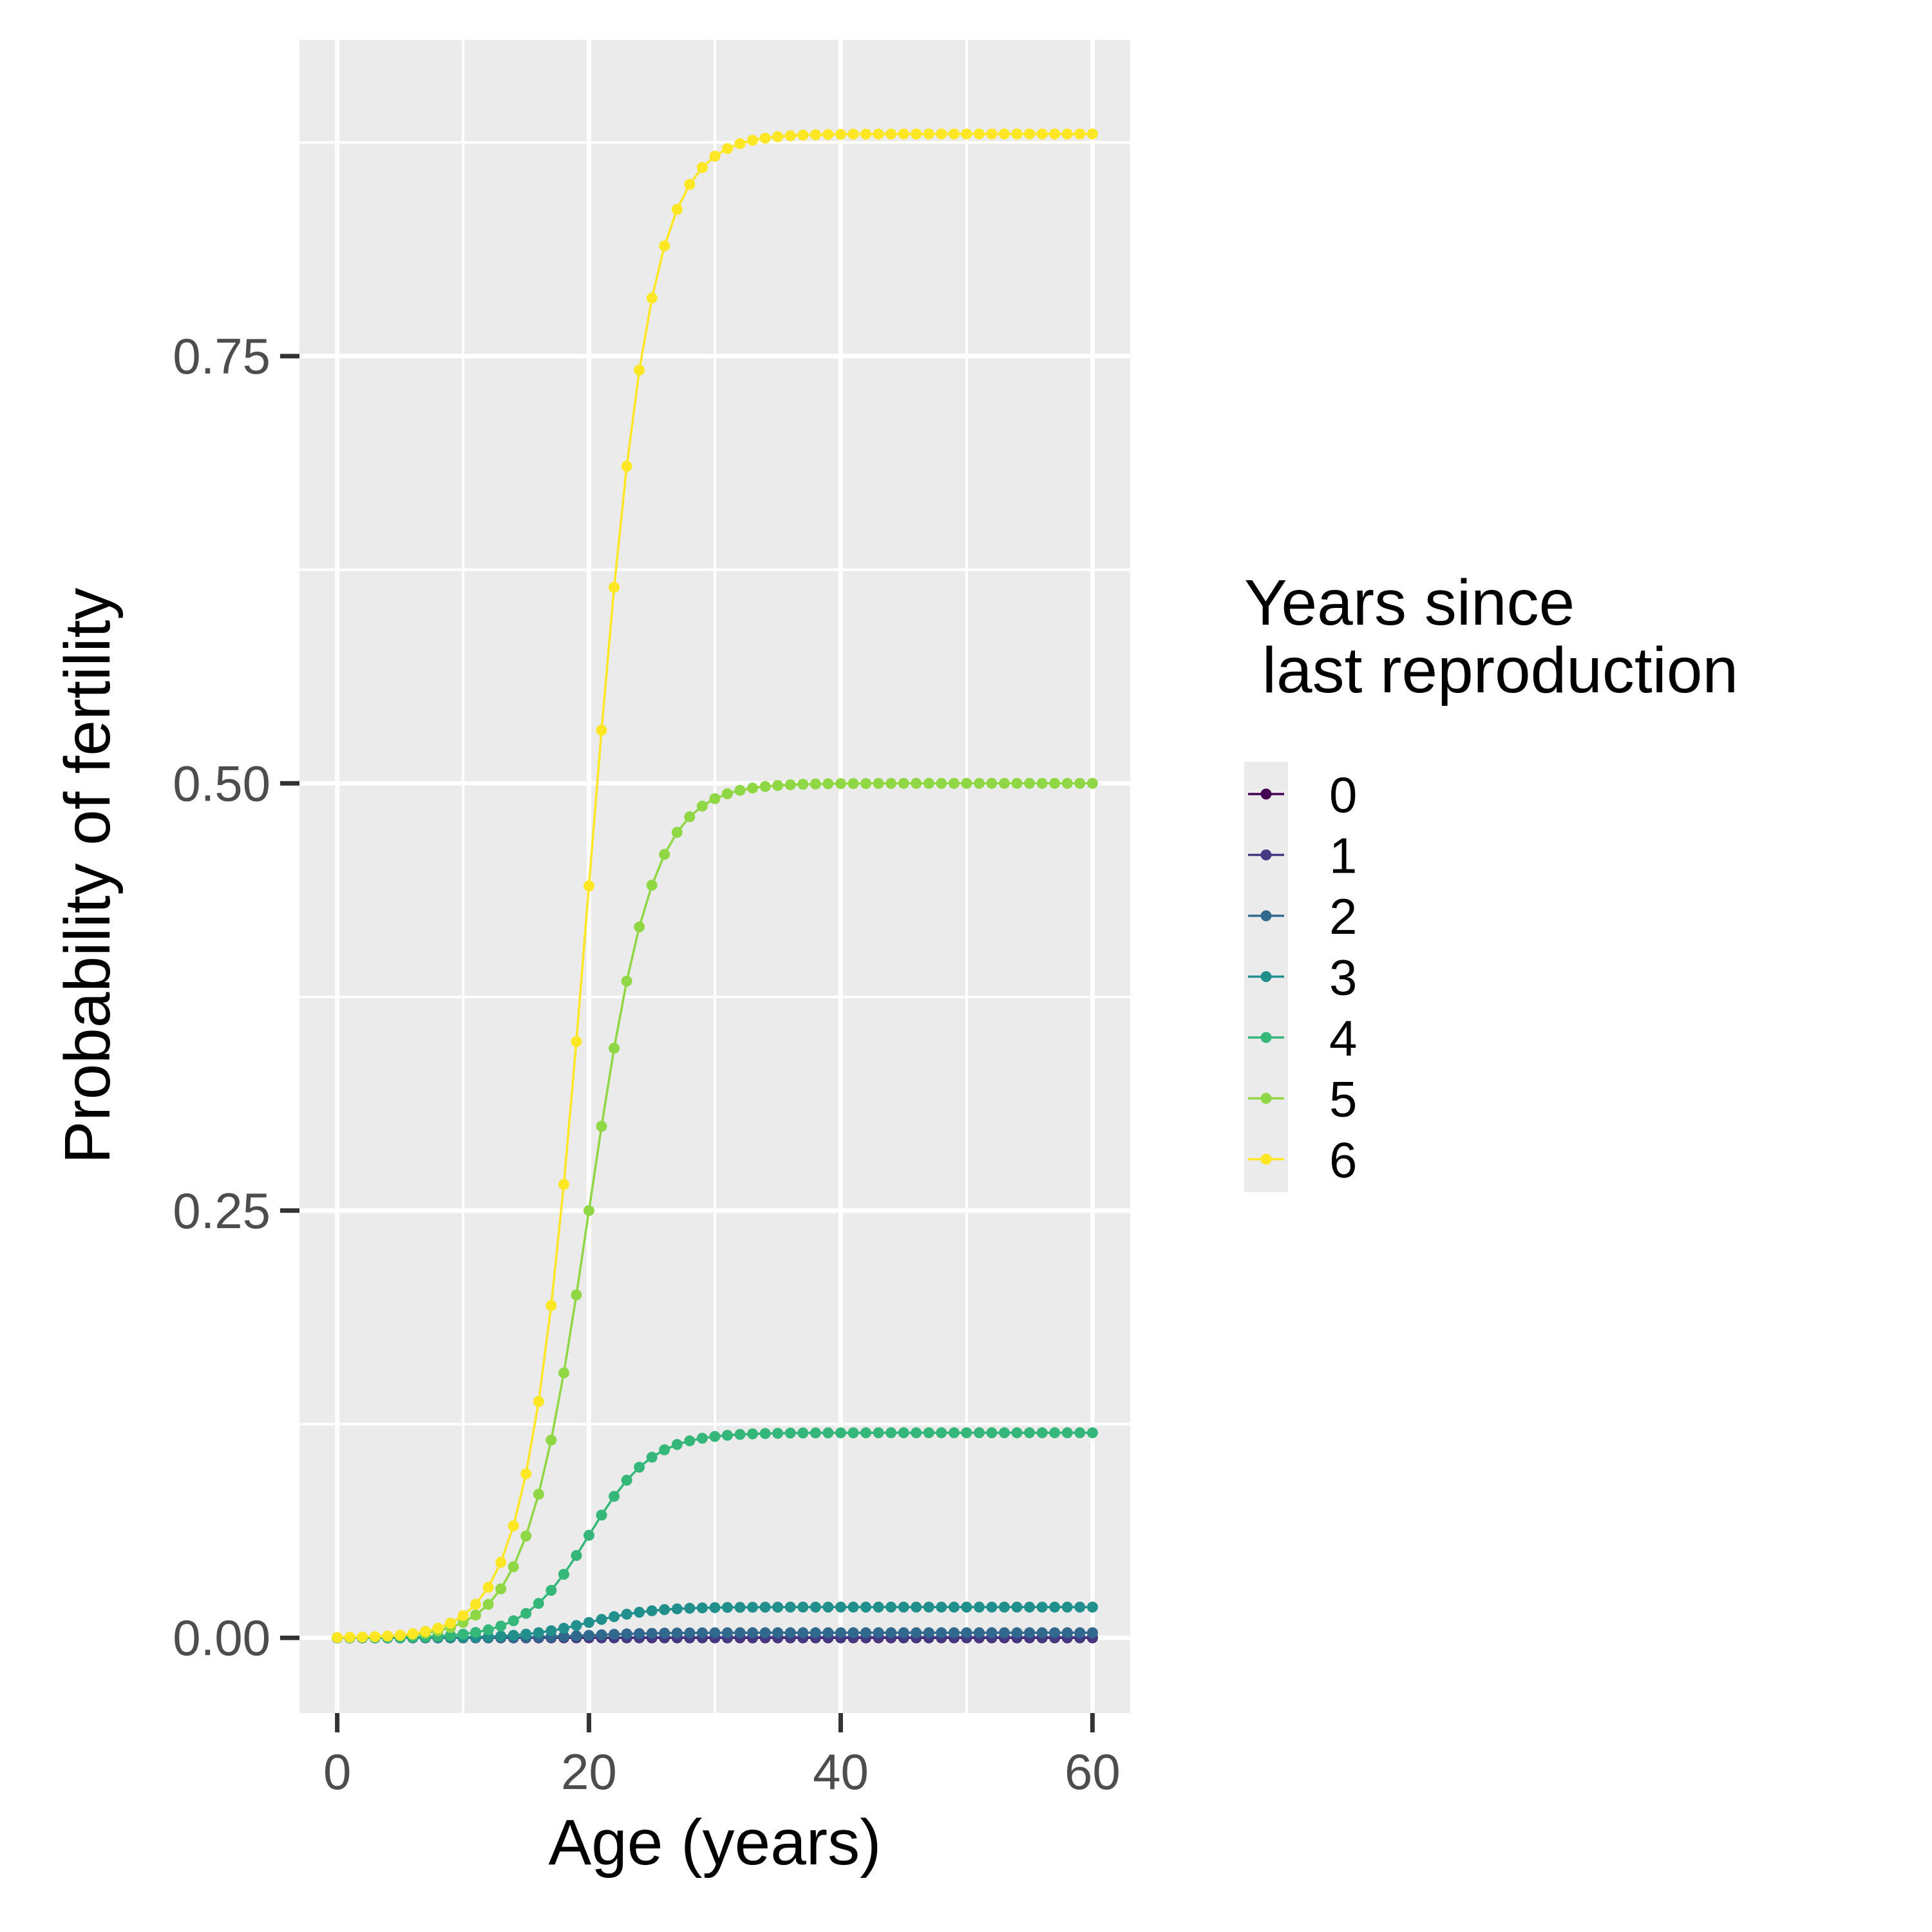 This screenshot has height=1932, width=1932. Describe the element at coordinates (1302, 1038) in the screenshot. I see `legend-item-4: 4` at that location.